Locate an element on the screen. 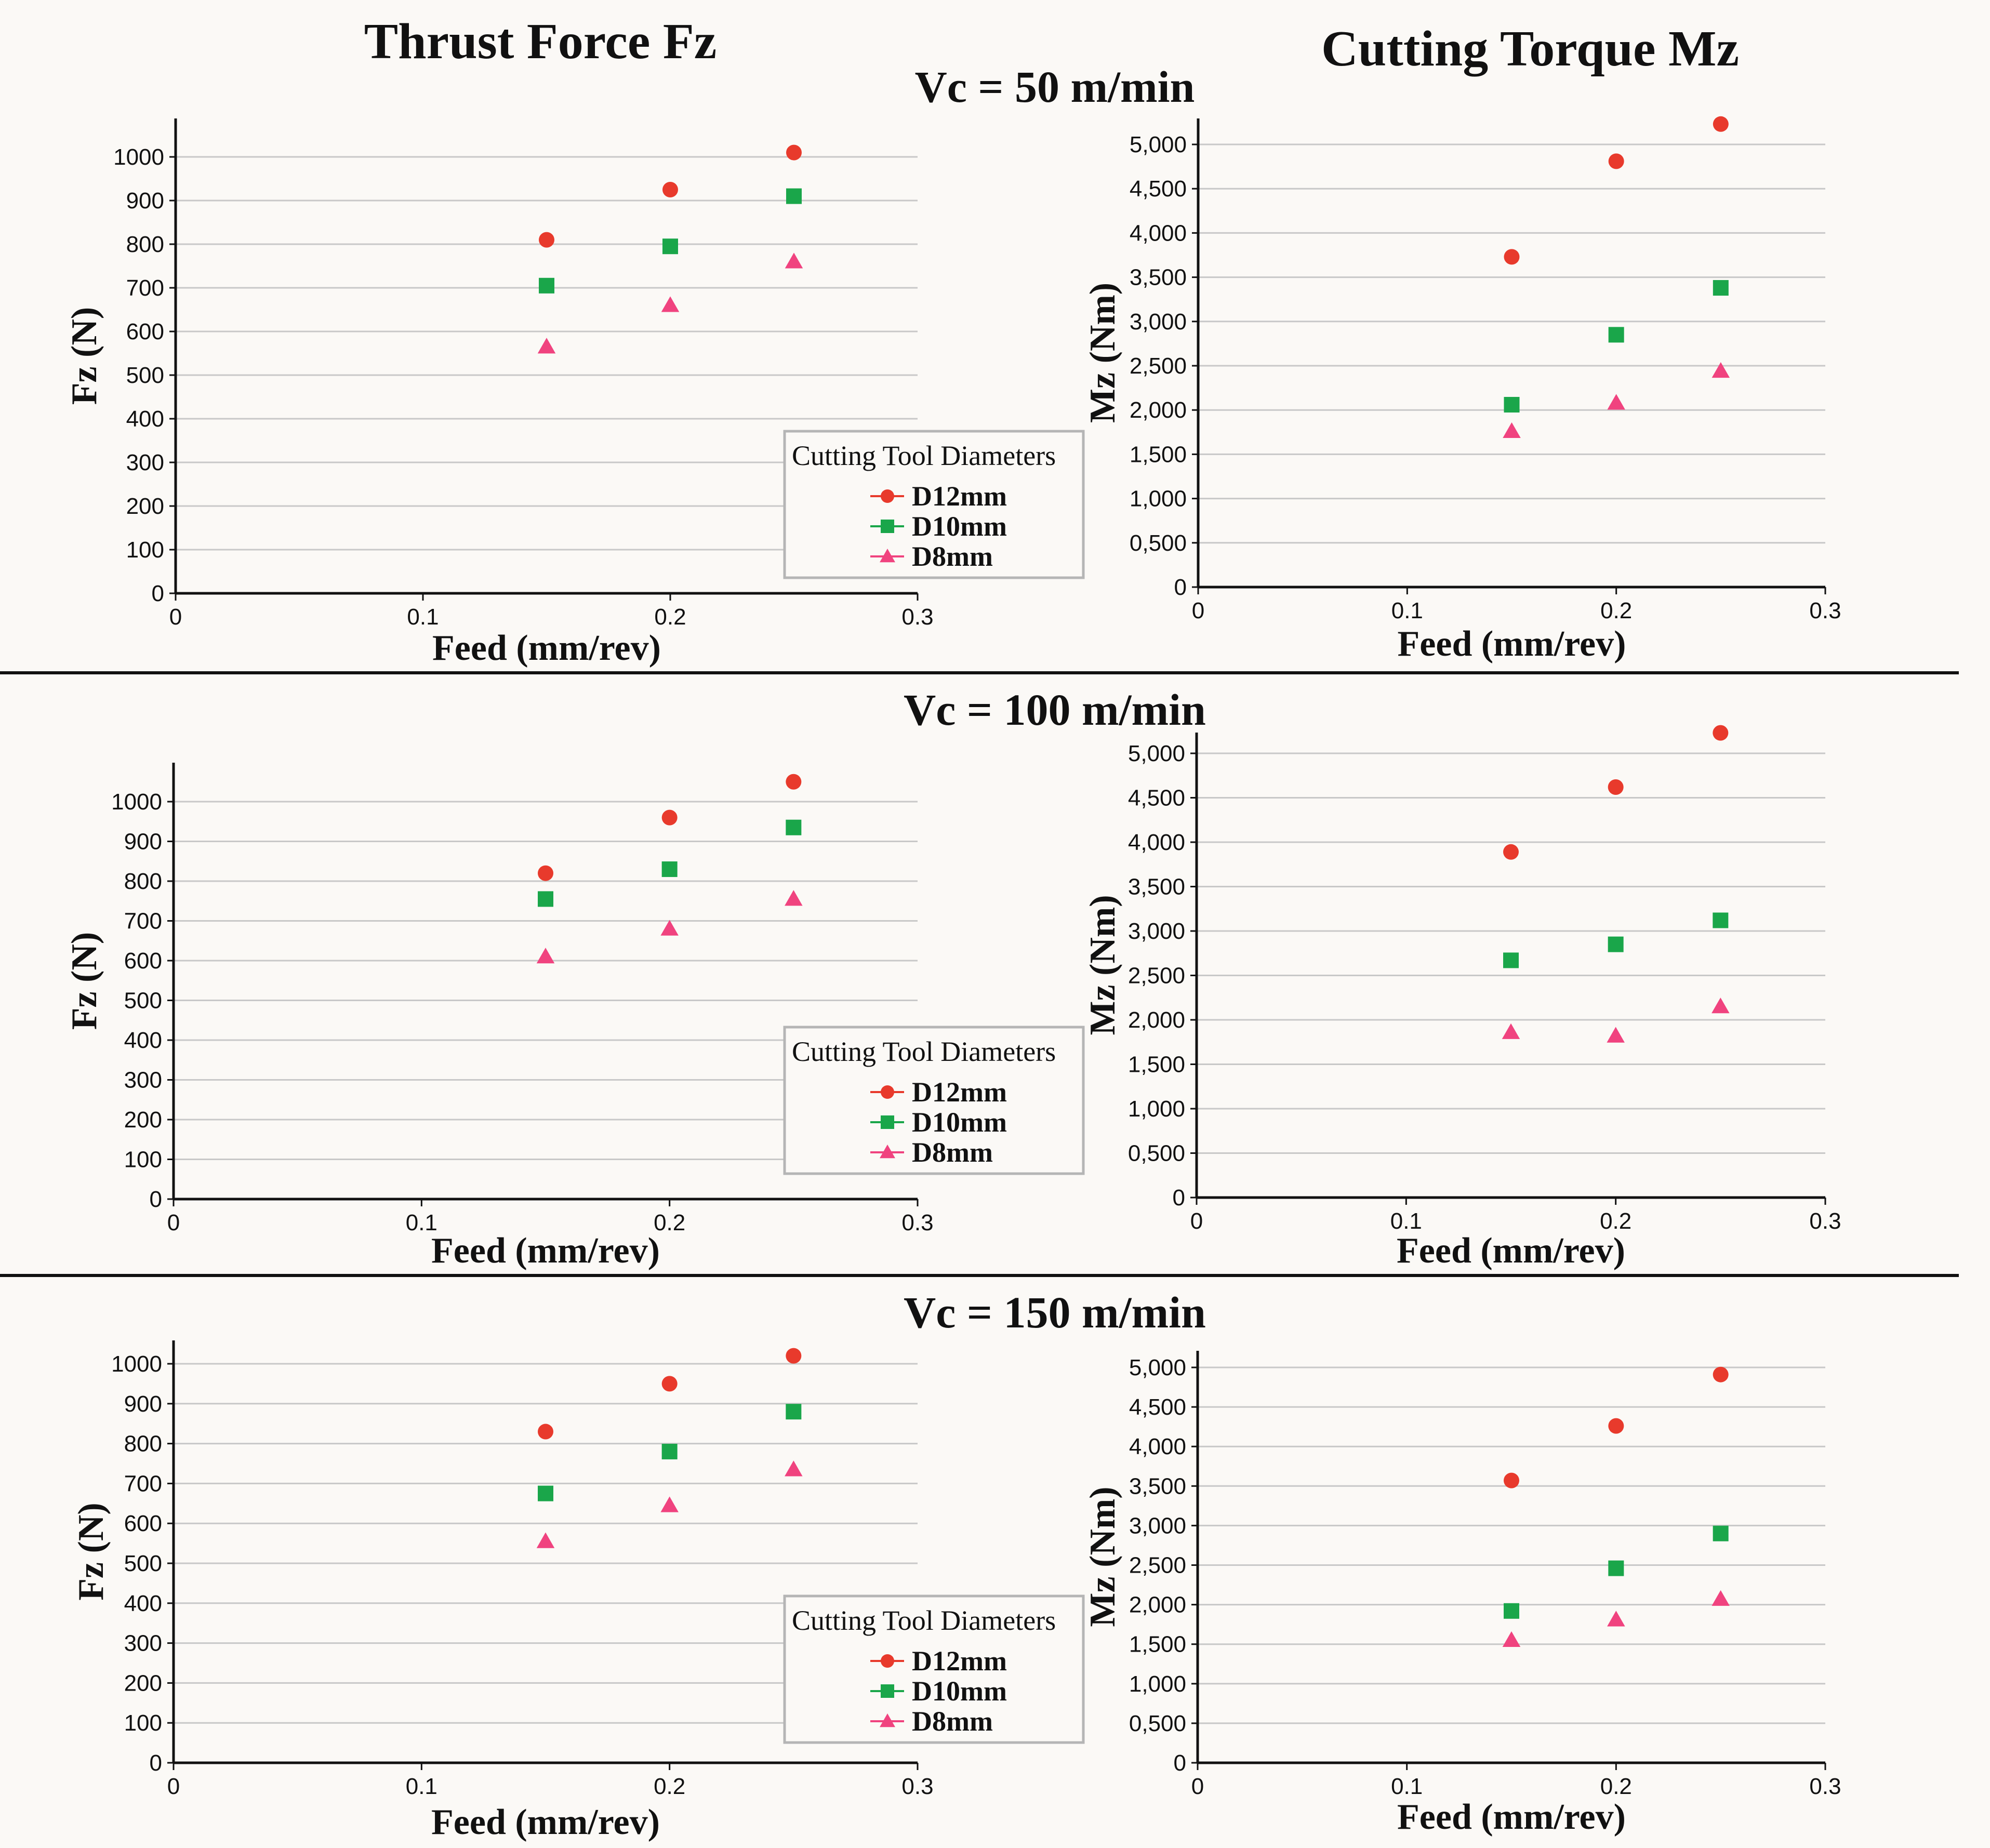 This screenshot has height=1848, width=1990. legend-label: D10mm is located at coordinates (960, 526).